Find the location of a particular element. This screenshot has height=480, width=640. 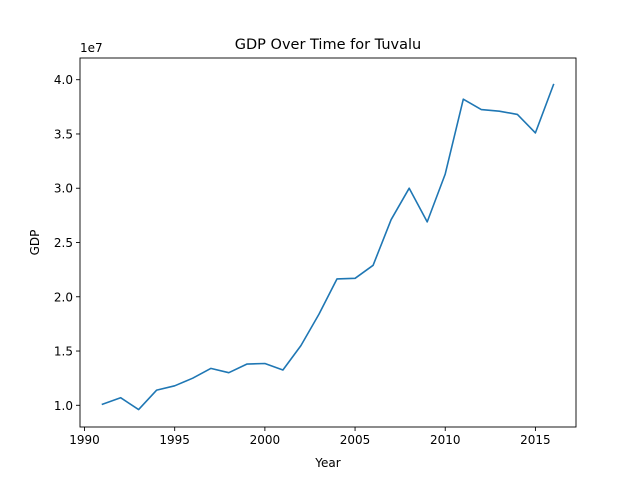

y-tick-label: 1.0 is located at coordinates (63, 406).